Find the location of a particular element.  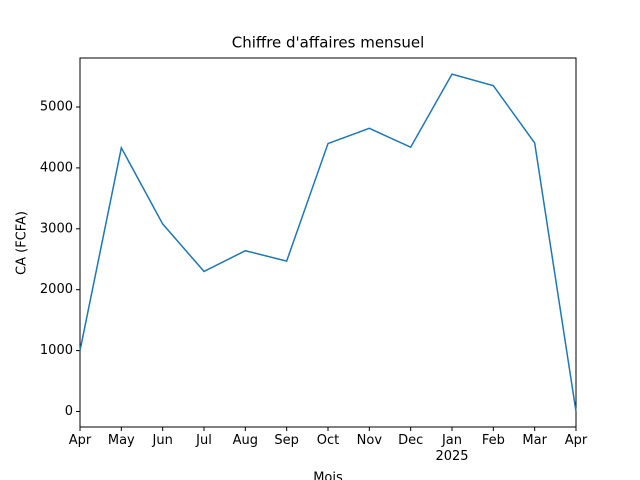

y-tick-label: 2000 is located at coordinates (56, 289).